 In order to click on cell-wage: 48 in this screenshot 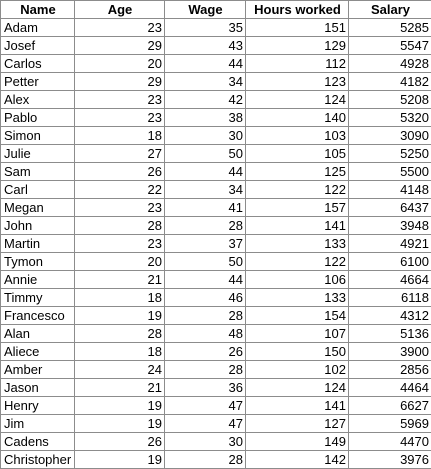, I will do `click(205, 333)`.